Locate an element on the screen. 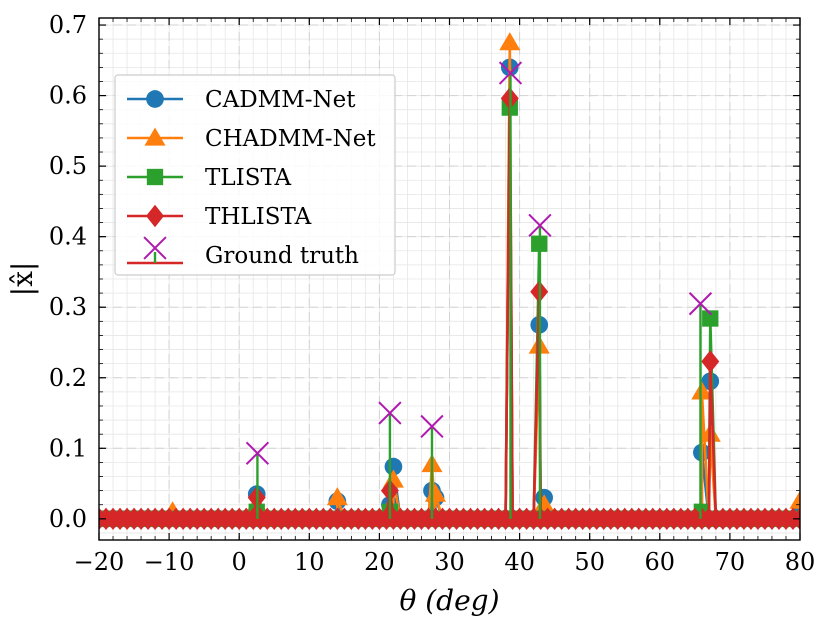 The width and height of the screenshot is (830, 634). y-tick-label: 0.1 is located at coordinates (68, 448).